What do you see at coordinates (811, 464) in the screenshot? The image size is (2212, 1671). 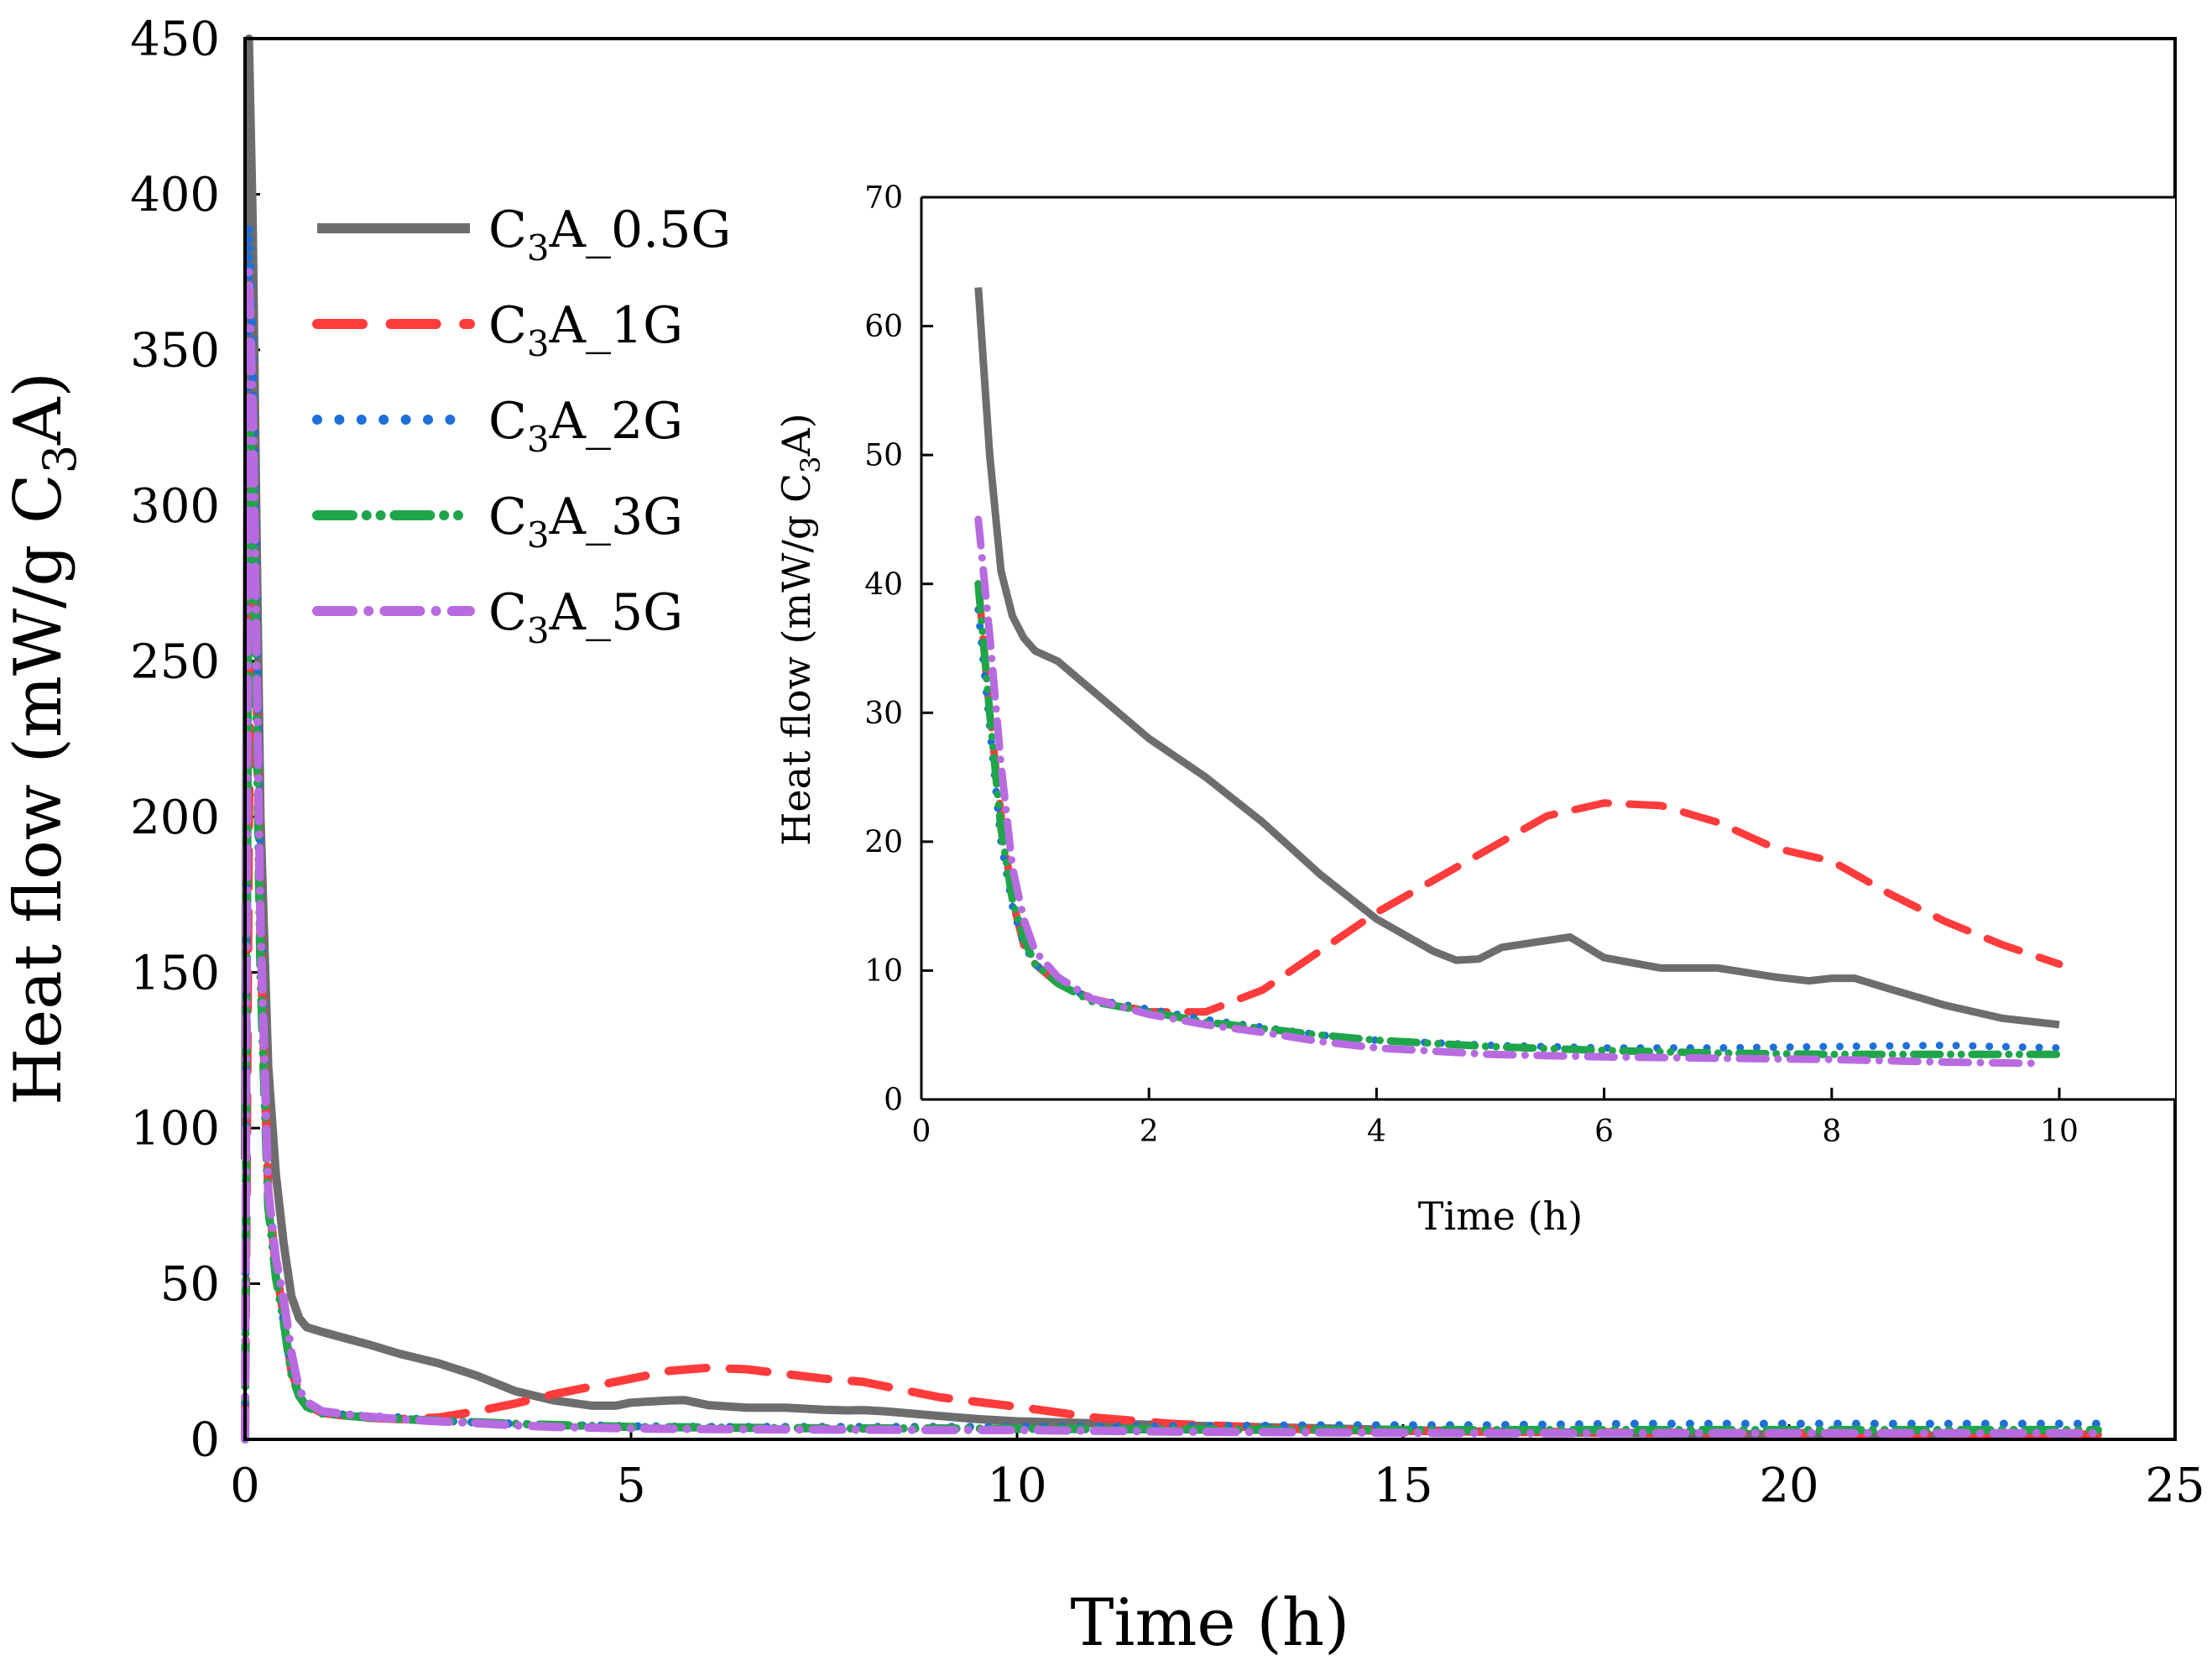 I see `inset-y-axis-title-sub: 3` at bounding box center [811, 464].